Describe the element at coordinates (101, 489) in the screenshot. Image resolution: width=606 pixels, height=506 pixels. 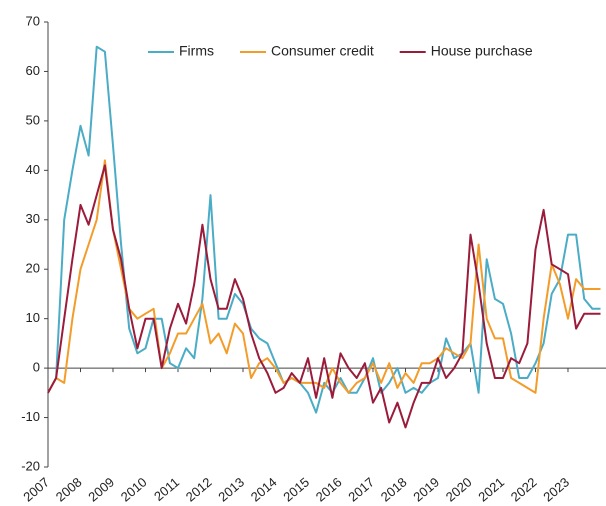
I see `x-tick-label: 2009` at that location.